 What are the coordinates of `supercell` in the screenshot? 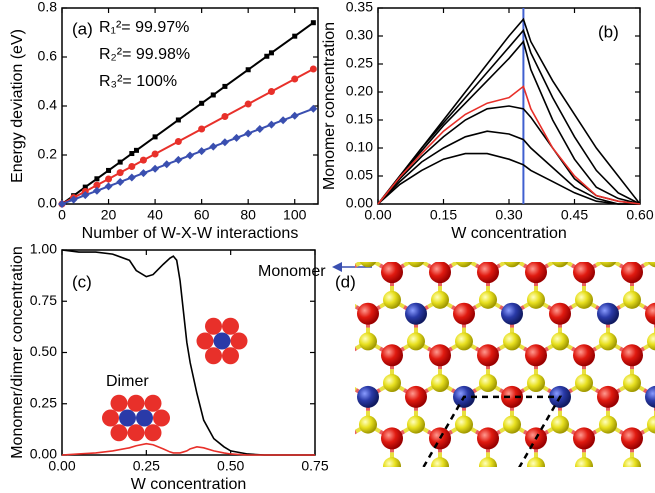 It's located at (492, 431).